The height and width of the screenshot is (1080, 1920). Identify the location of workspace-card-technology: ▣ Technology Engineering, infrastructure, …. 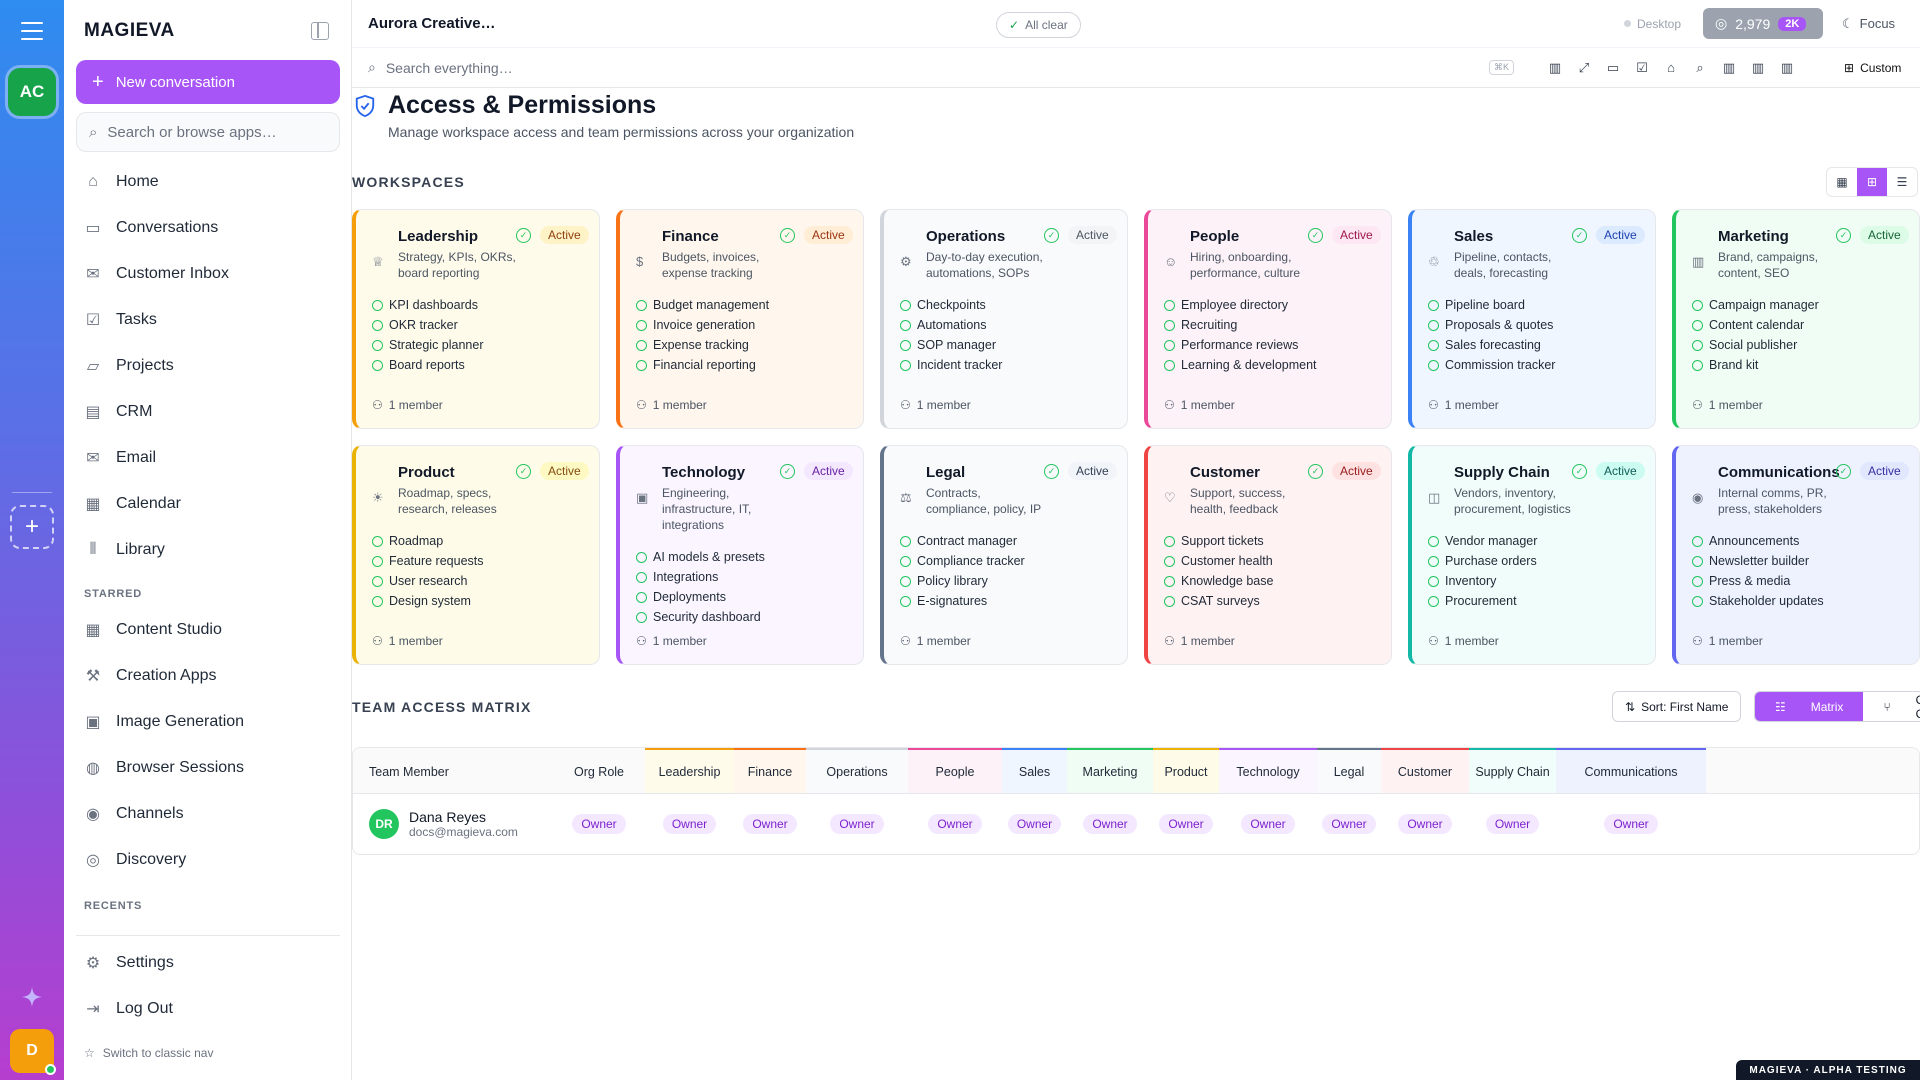
(740, 555).